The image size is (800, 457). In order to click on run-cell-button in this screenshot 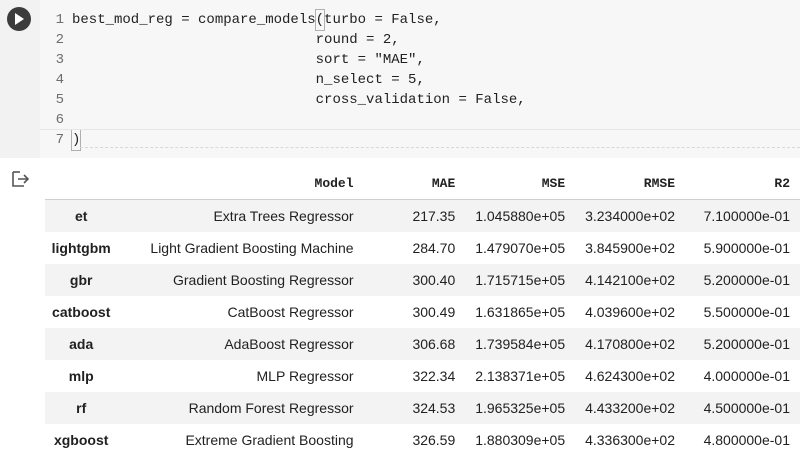, I will do `click(19, 19)`.